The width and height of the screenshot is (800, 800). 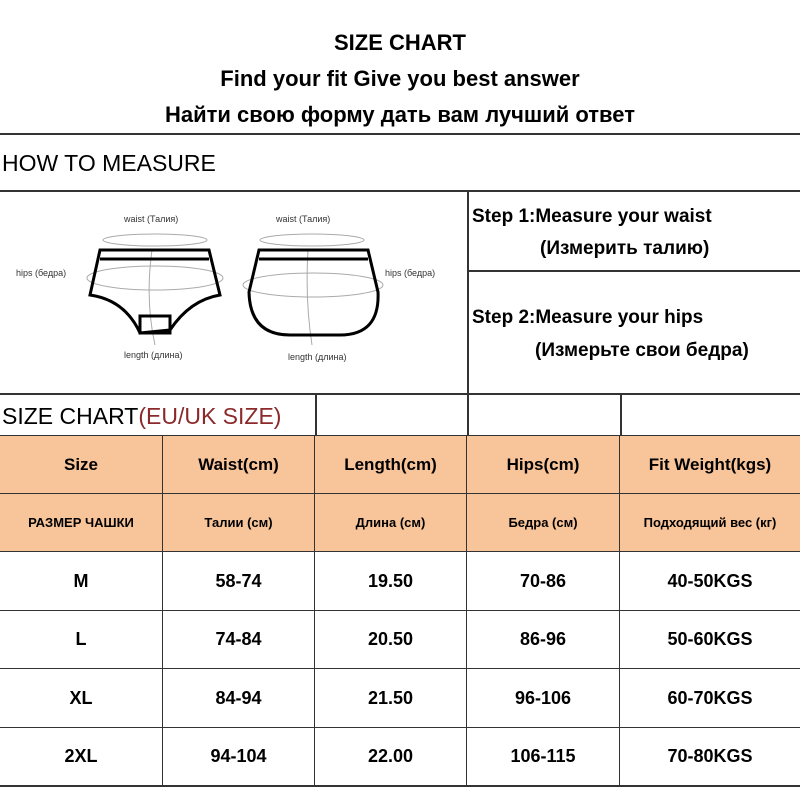 I want to click on table-cell: L, so click(x=81, y=639).